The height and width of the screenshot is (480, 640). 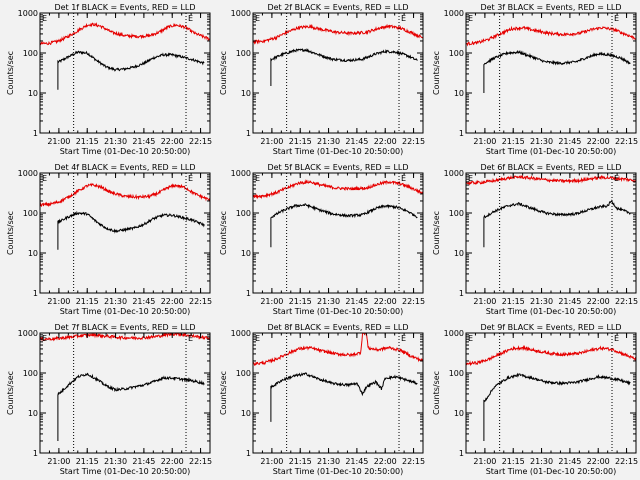 I want to click on panel-title: Det 6f BLACK = Events, RED = LLD, so click(x=550, y=167).